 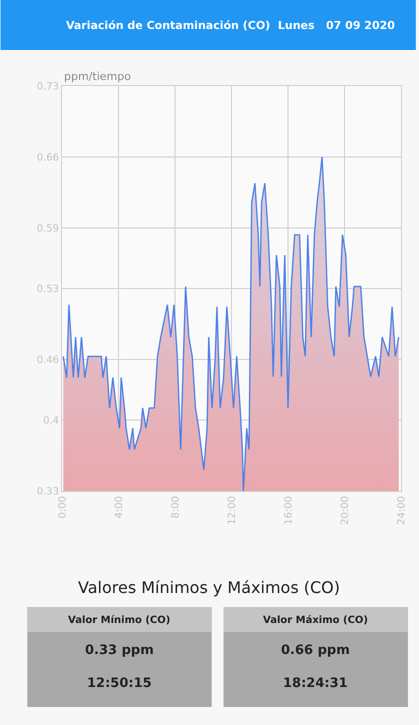 I want to click on text: Valor Máximo (CO), so click(x=315, y=620).